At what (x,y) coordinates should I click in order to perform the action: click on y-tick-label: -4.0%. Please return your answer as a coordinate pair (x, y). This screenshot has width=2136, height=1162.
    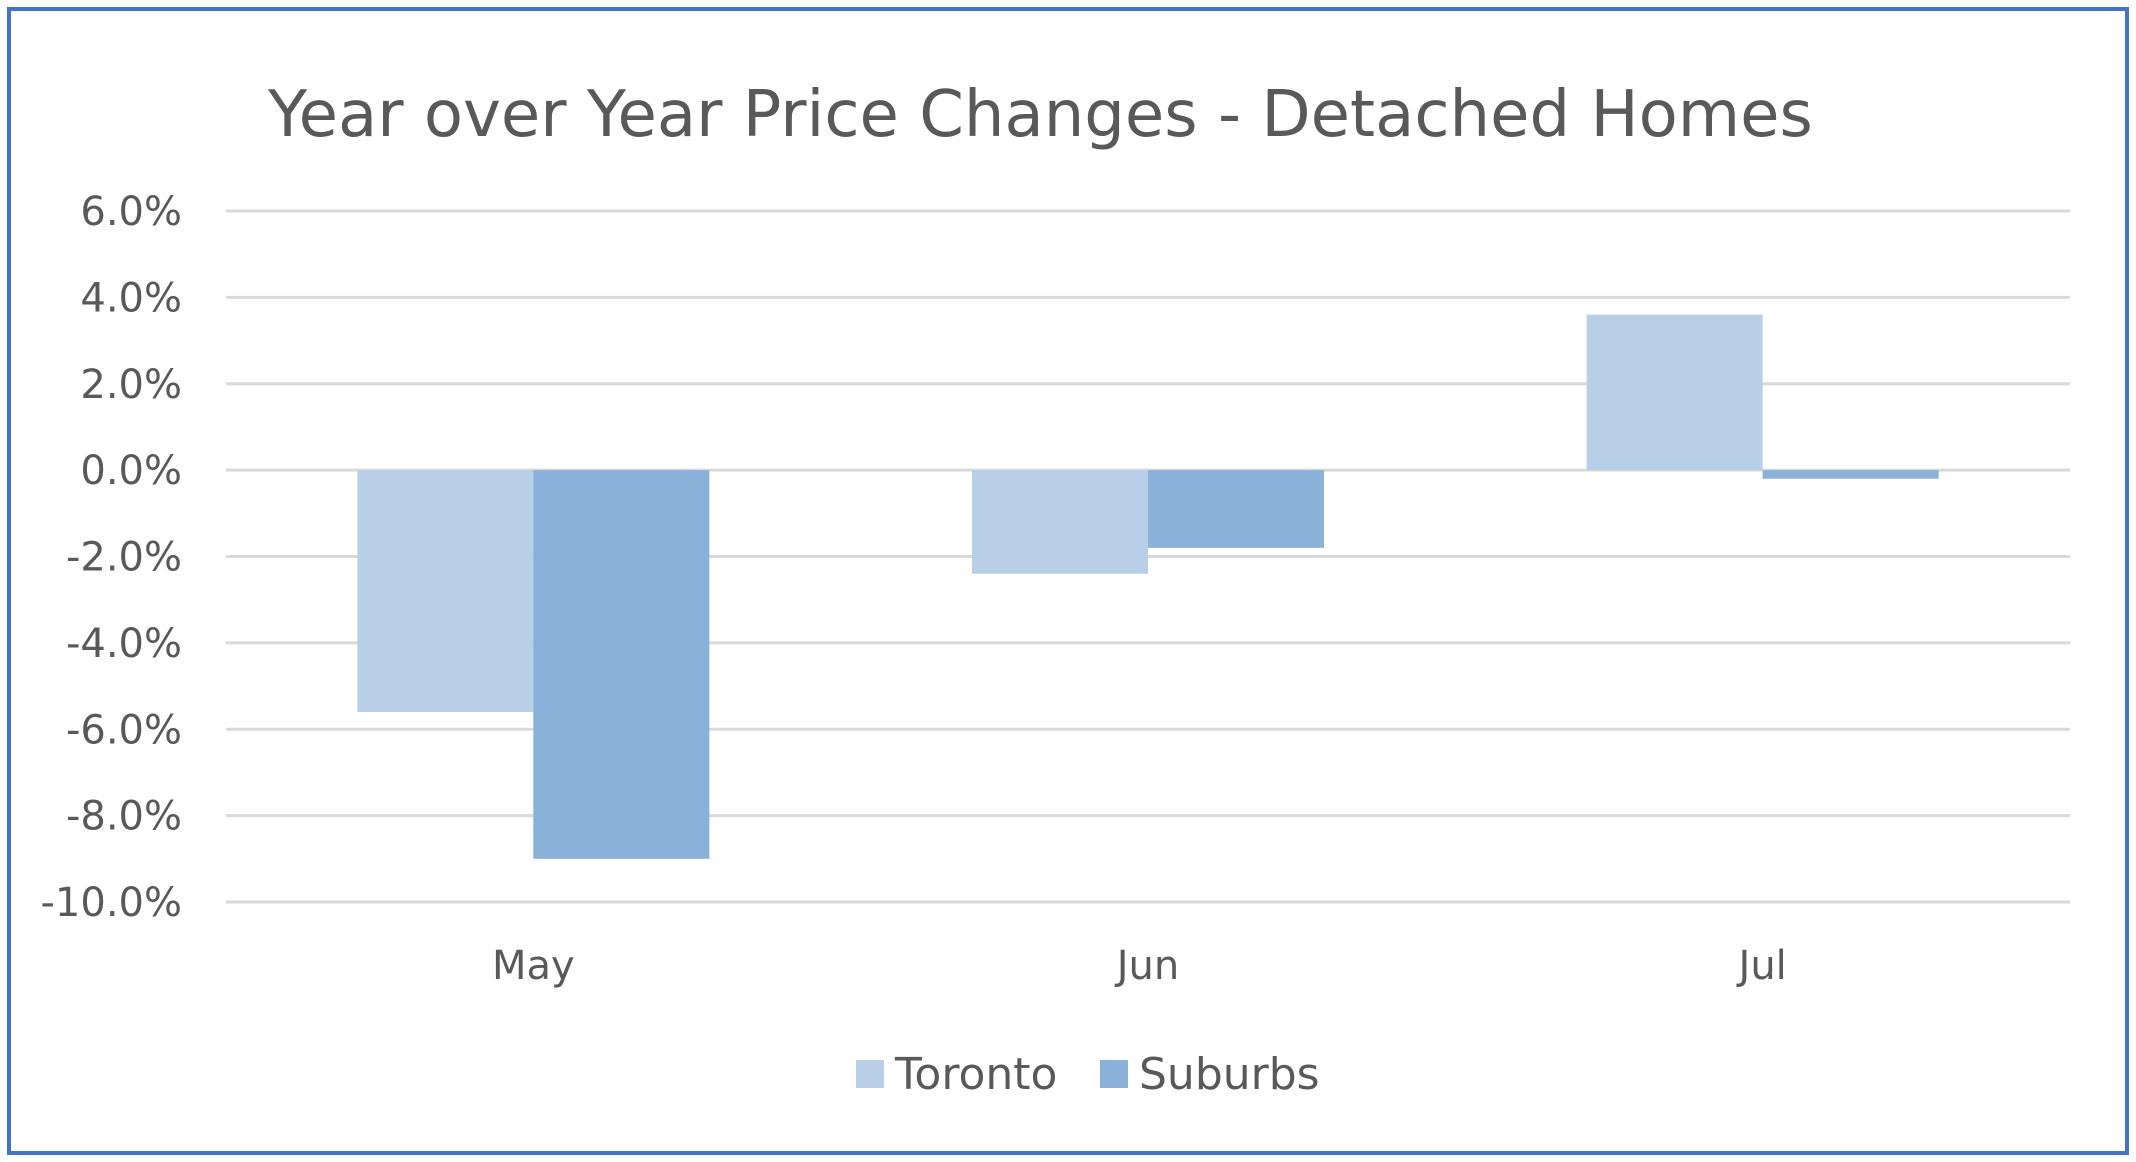
    Looking at the image, I should click on (124, 644).